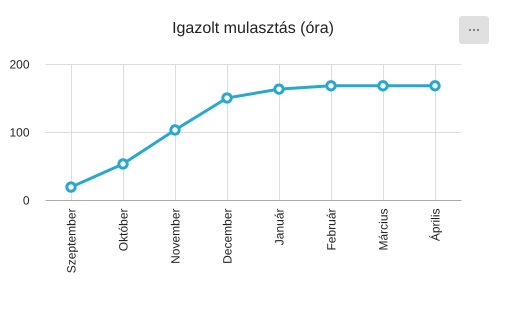 This screenshot has width=505, height=323. I want to click on x-tick-label: Március, so click(383, 229).